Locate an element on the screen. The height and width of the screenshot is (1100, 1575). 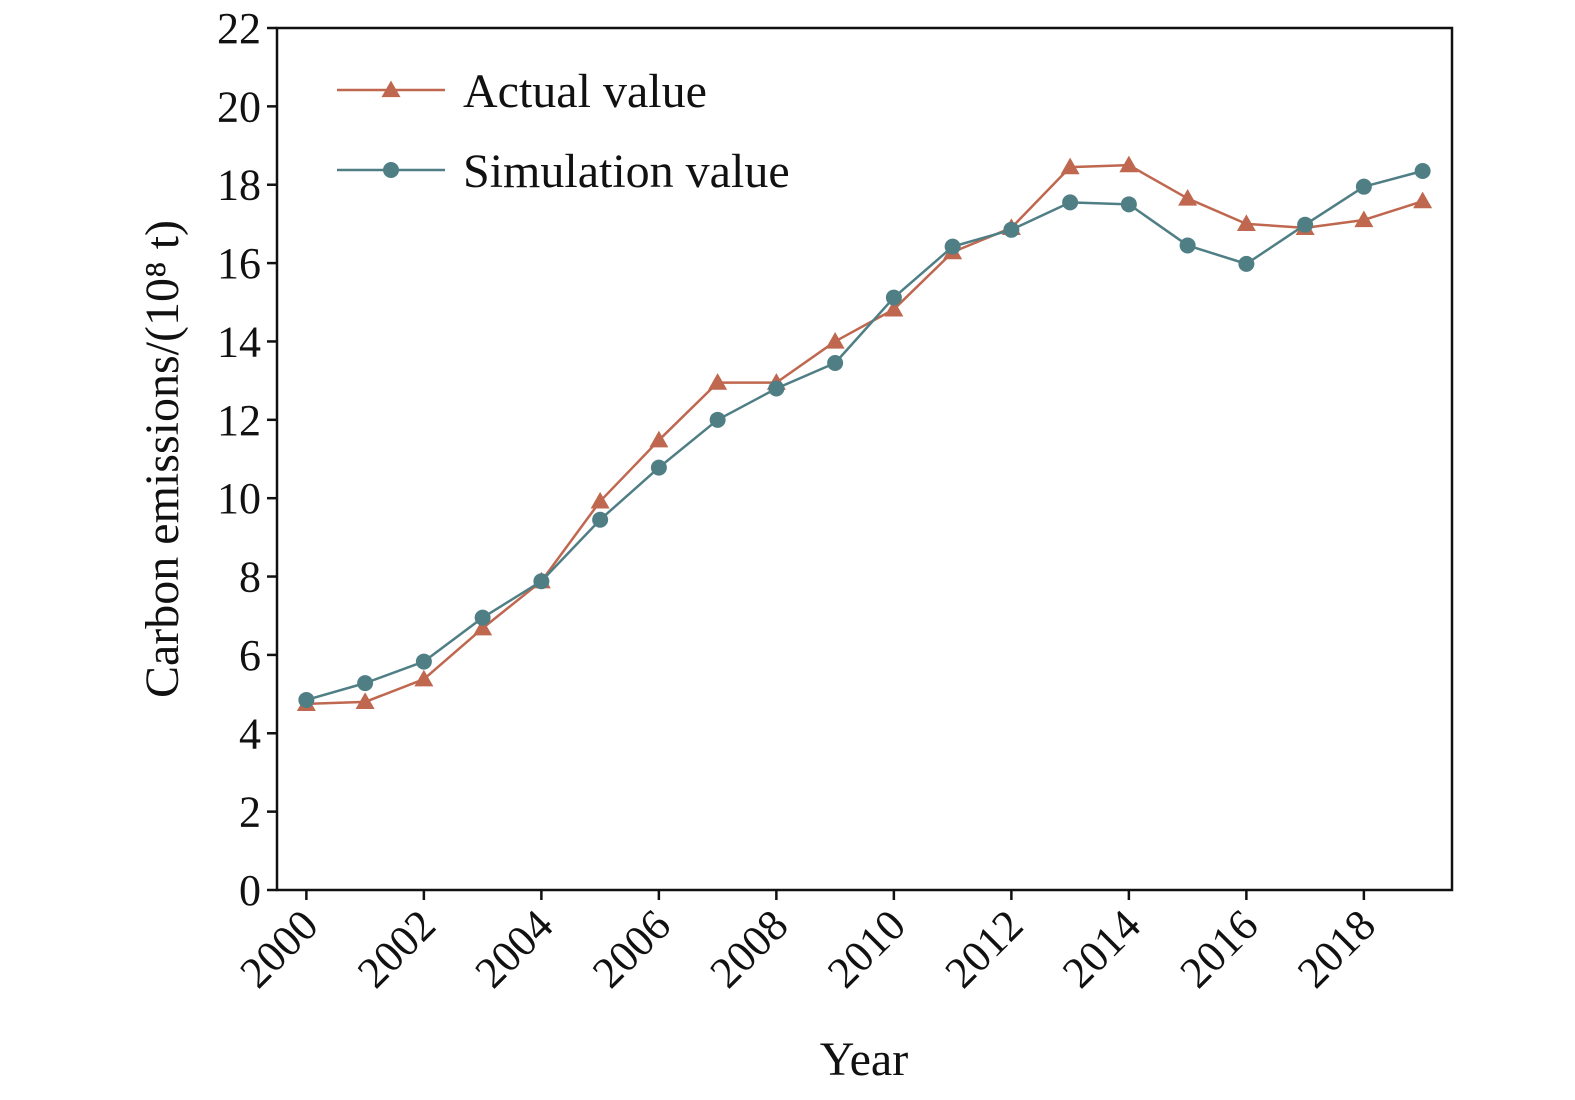
y-tick-label: 12 is located at coordinates (239, 420).